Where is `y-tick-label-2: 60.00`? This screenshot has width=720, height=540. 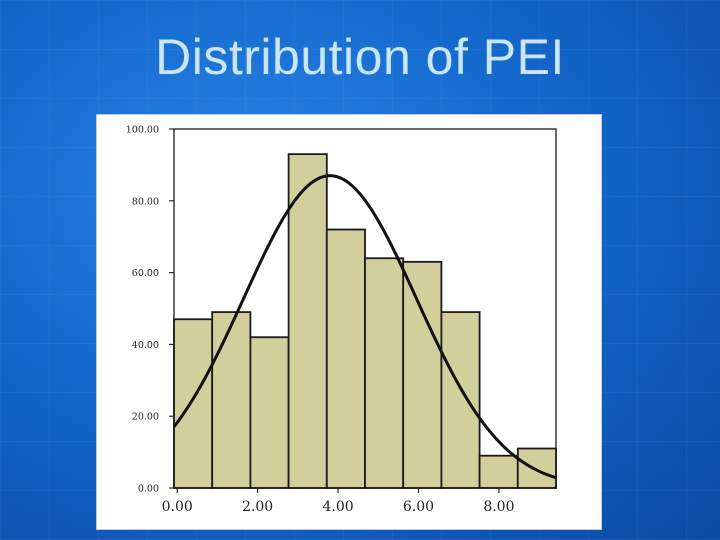
y-tick-label-2: 60.00 is located at coordinates (145, 273).